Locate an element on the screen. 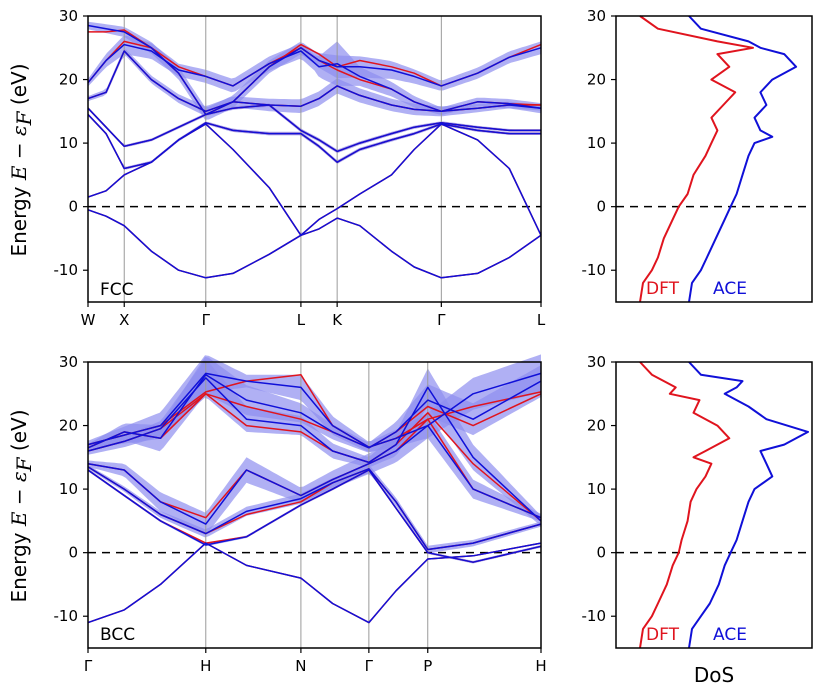  bcc-dos-y-tick-label: 10 is located at coordinates (596, 489).